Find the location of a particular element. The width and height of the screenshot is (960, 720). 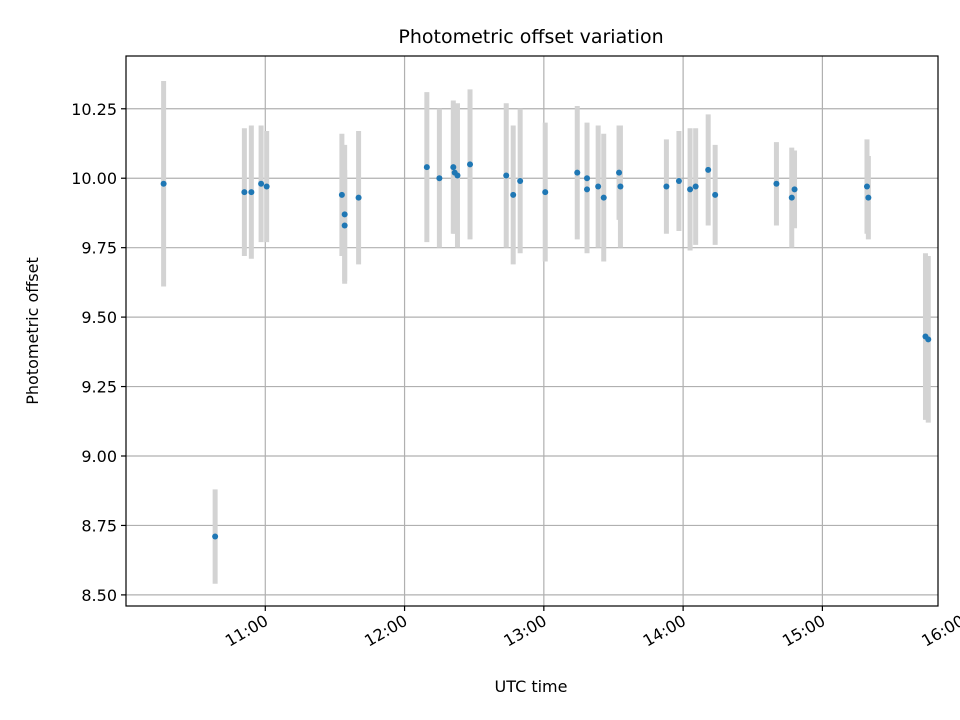

y-tick-label: 10.00 is located at coordinates (94, 178).